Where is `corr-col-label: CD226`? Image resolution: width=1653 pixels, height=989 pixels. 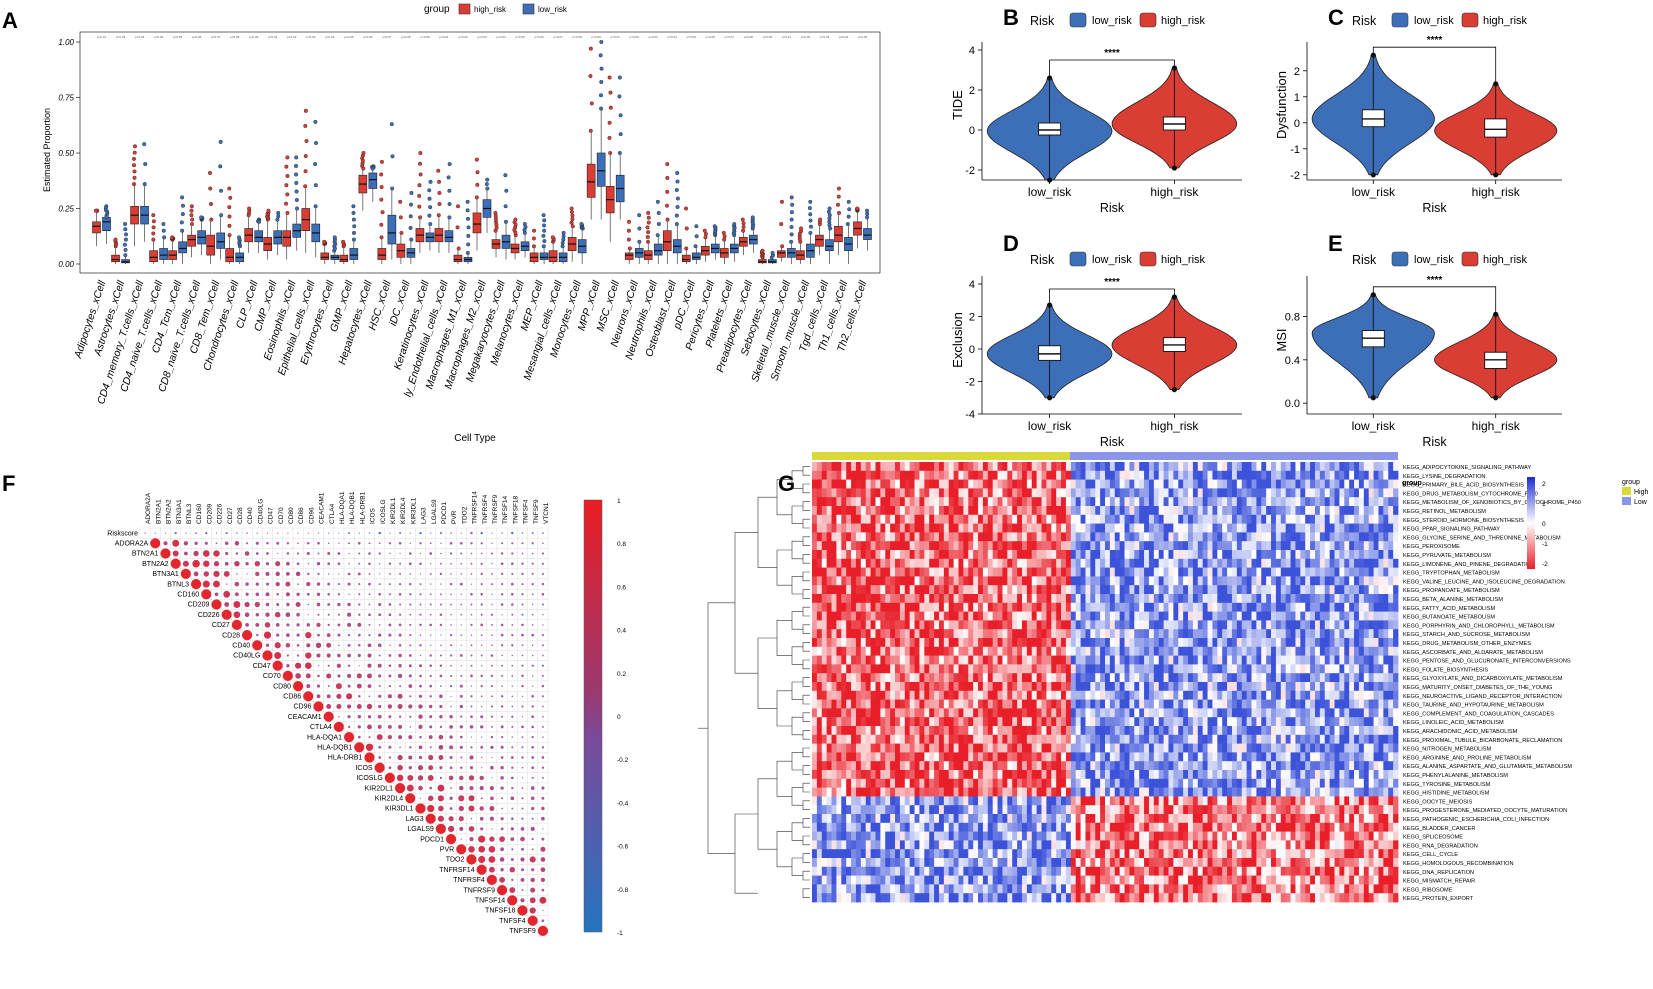
corr-col-label: CD226 is located at coordinates (220, 513).